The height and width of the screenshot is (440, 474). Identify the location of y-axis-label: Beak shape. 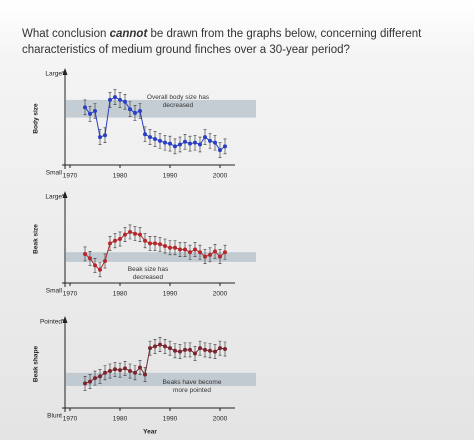
(36, 364).